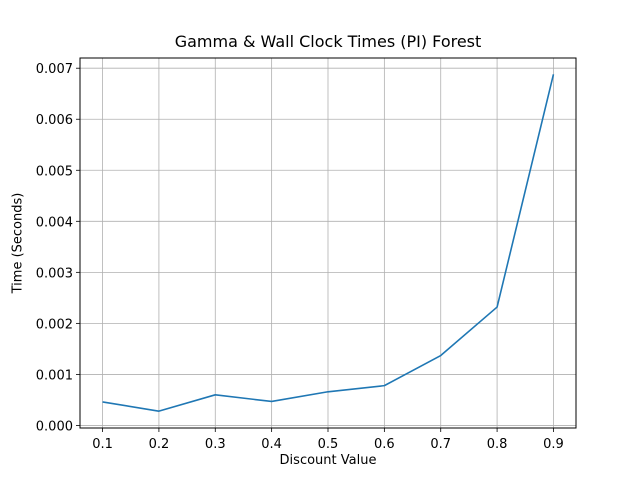 The height and width of the screenshot is (480, 640). Describe the element at coordinates (159, 444) in the screenshot. I see `x-tick-label: 0.2` at that location.